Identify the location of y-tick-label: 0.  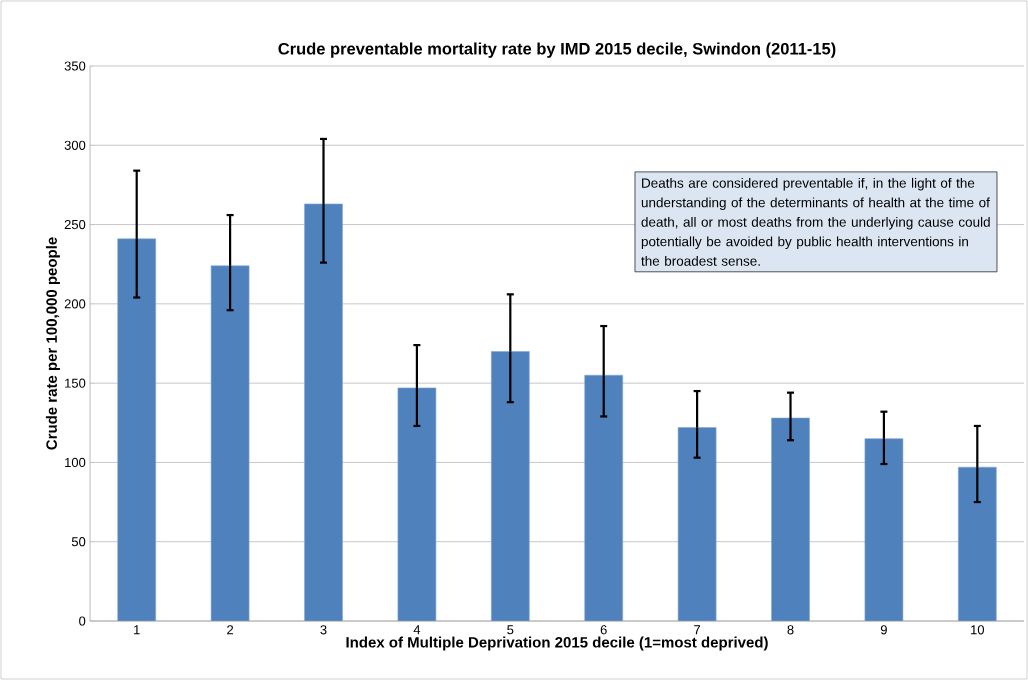
(82, 621).